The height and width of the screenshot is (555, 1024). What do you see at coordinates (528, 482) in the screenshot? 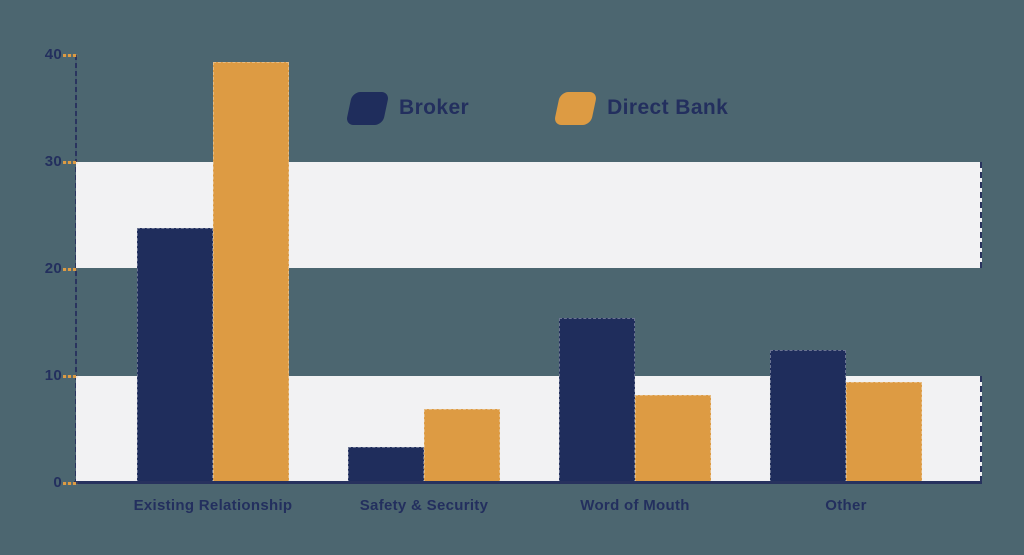
I see `x-axis-line` at bounding box center [528, 482].